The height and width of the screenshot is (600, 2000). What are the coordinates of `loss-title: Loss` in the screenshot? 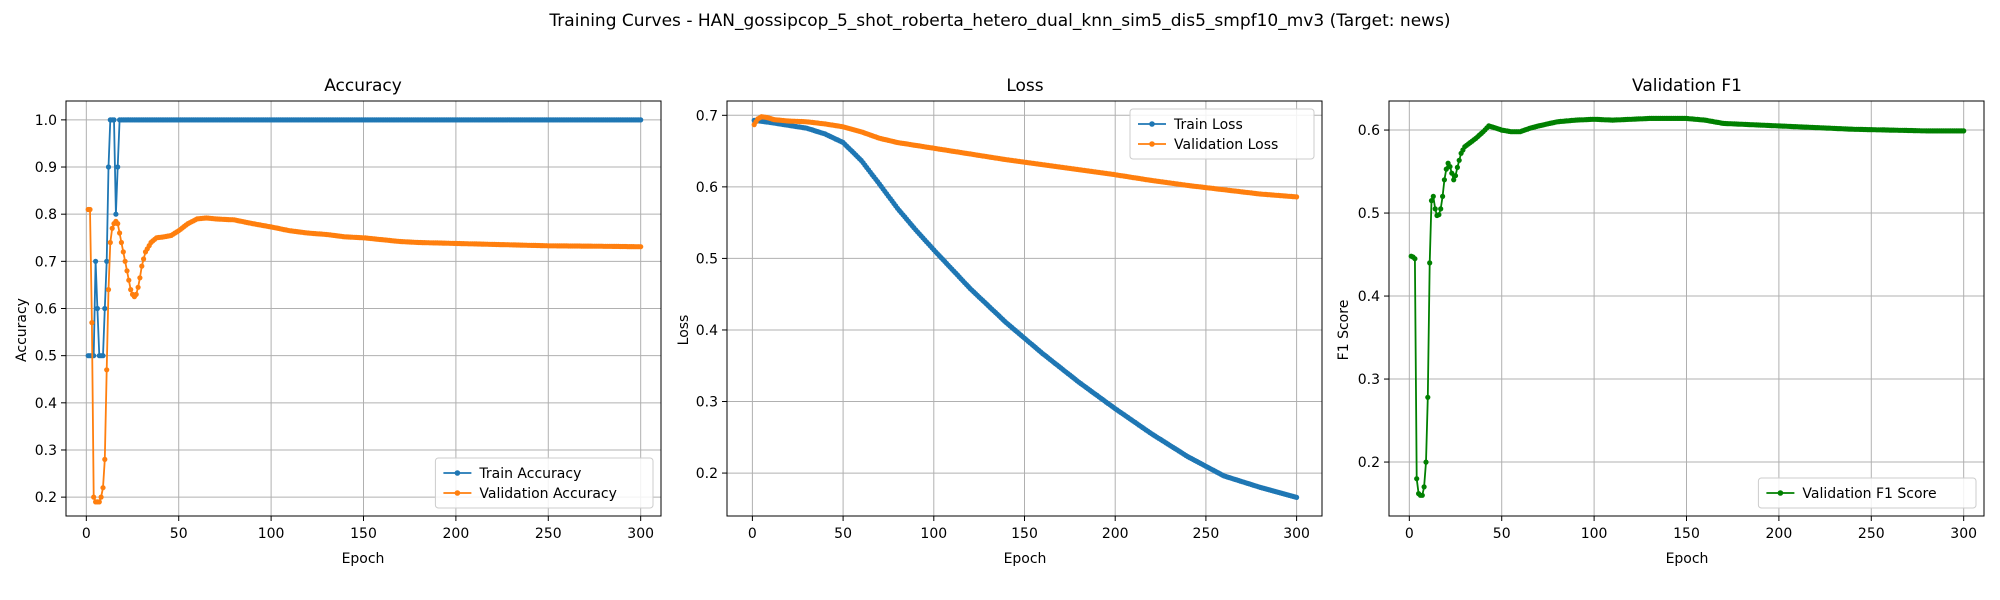 It's located at (1024, 86).